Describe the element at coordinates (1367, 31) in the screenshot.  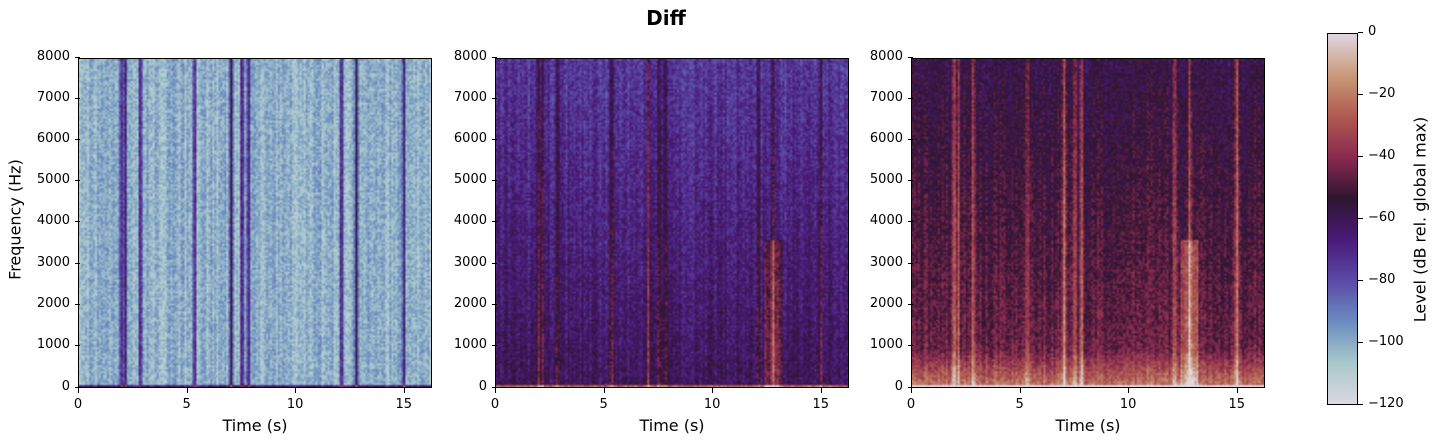
I see `colorbar-tick-label: 0` at that location.